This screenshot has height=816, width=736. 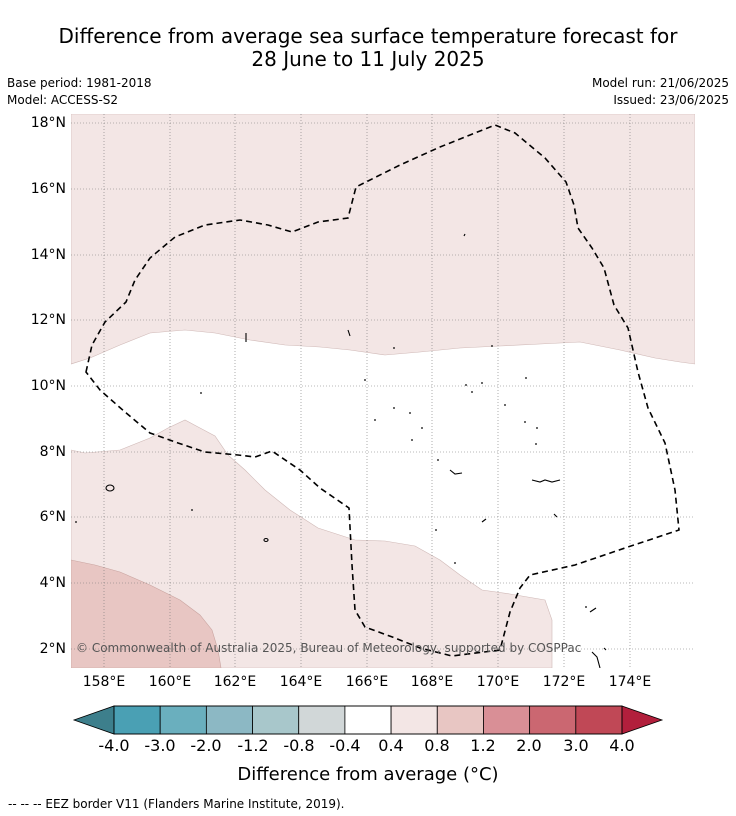 What do you see at coordinates (564, 682) in the screenshot?
I see `lon-label: 172°E` at bounding box center [564, 682].